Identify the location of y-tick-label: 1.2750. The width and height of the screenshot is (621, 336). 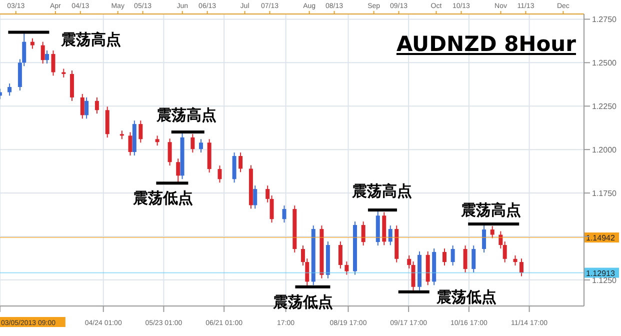
(605, 19).